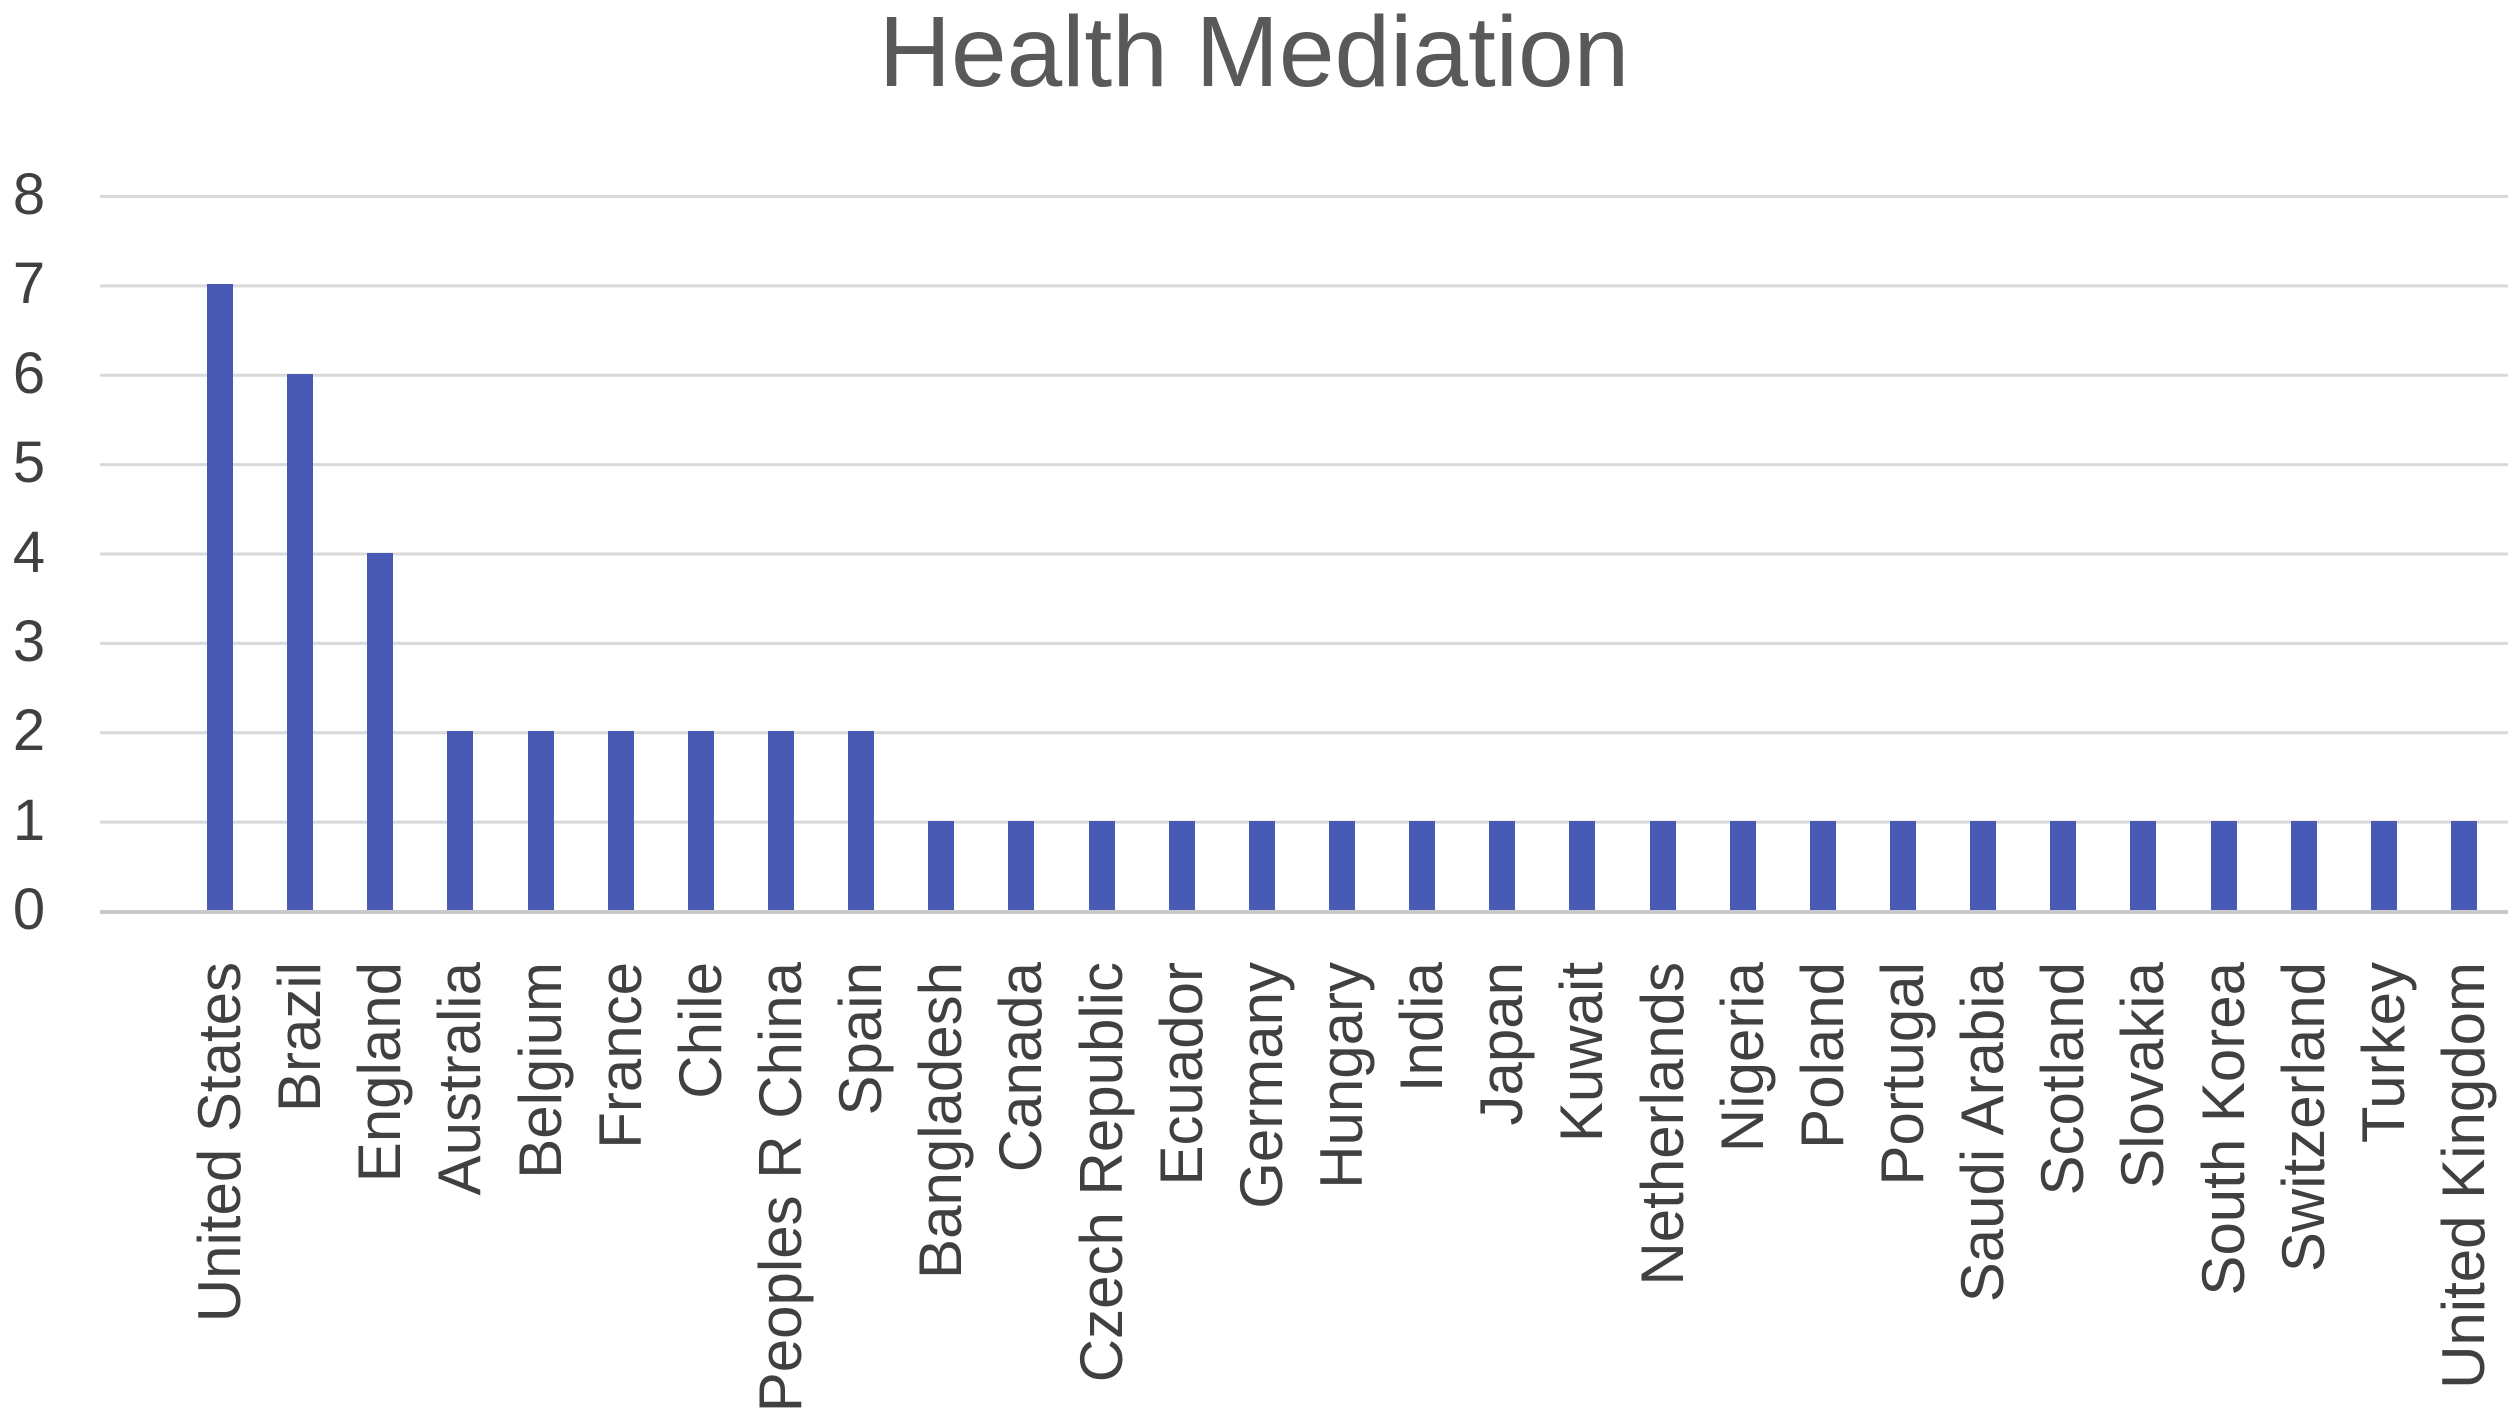 This screenshot has width=2508, height=1416. Describe the element at coordinates (380, 1072) in the screenshot. I see `x-axis-label: England` at that location.